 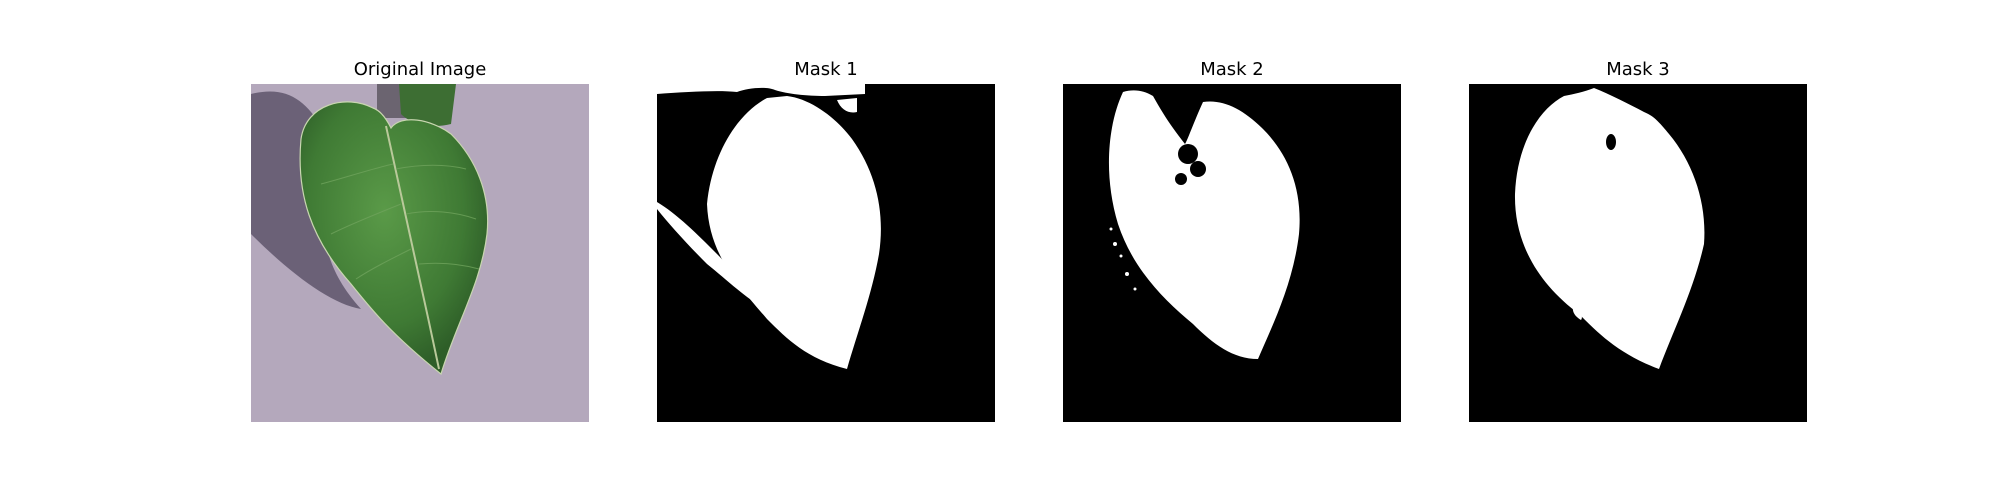 I want to click on mask-1-top-strip, so click(x=761, y=90).